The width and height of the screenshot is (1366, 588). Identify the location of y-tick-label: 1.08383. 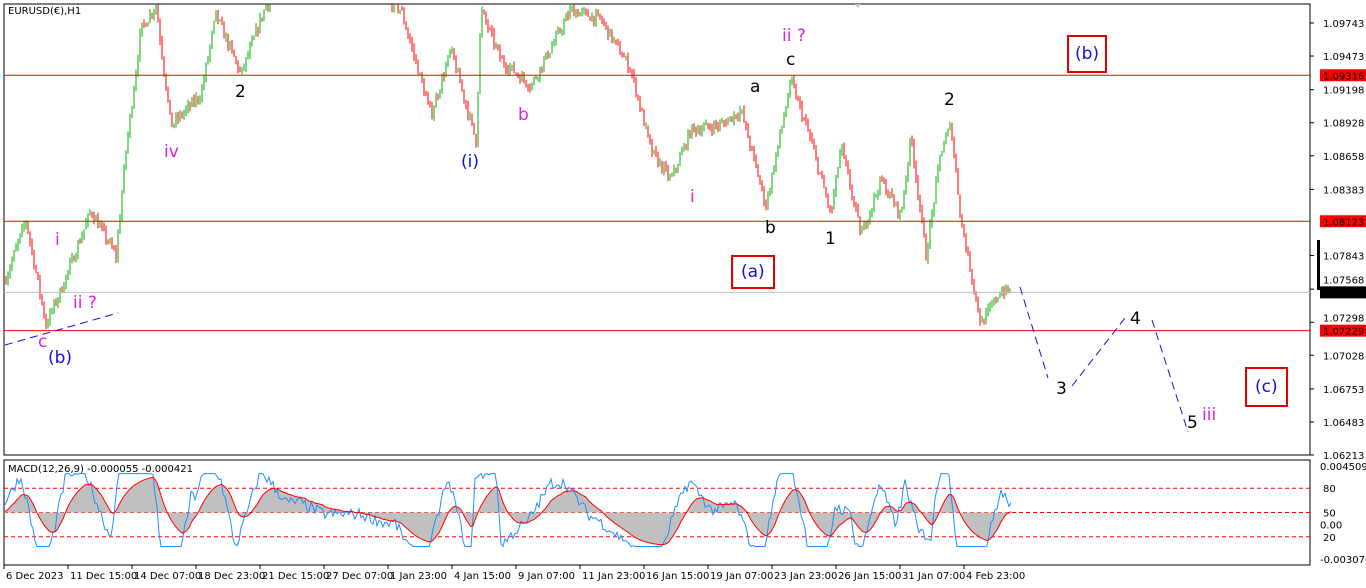
(1343, 190).